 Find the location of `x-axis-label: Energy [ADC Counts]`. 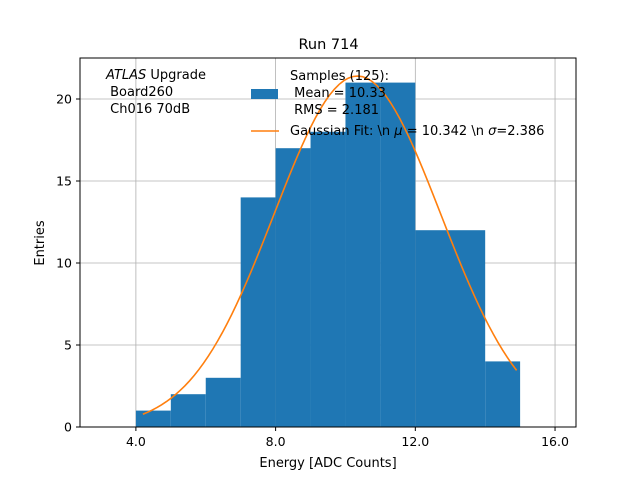

x-axis-label: Energy [ADC Counts] is located at coordinates (327, 463).